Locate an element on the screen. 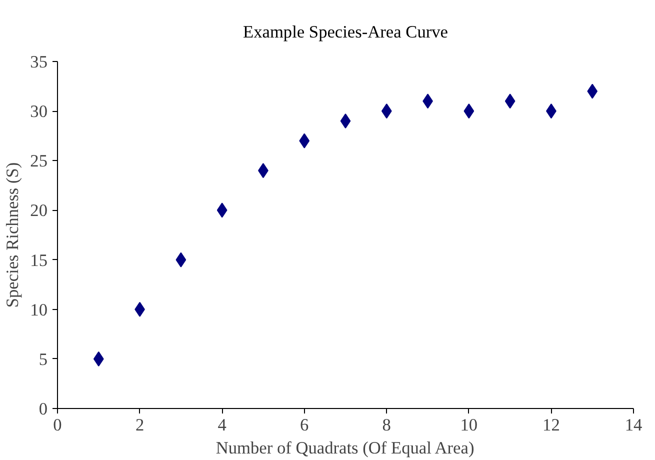 The width and height of the screenshot is (655, 460). x-tick-label: 12 is located at coordinates (551, 425).